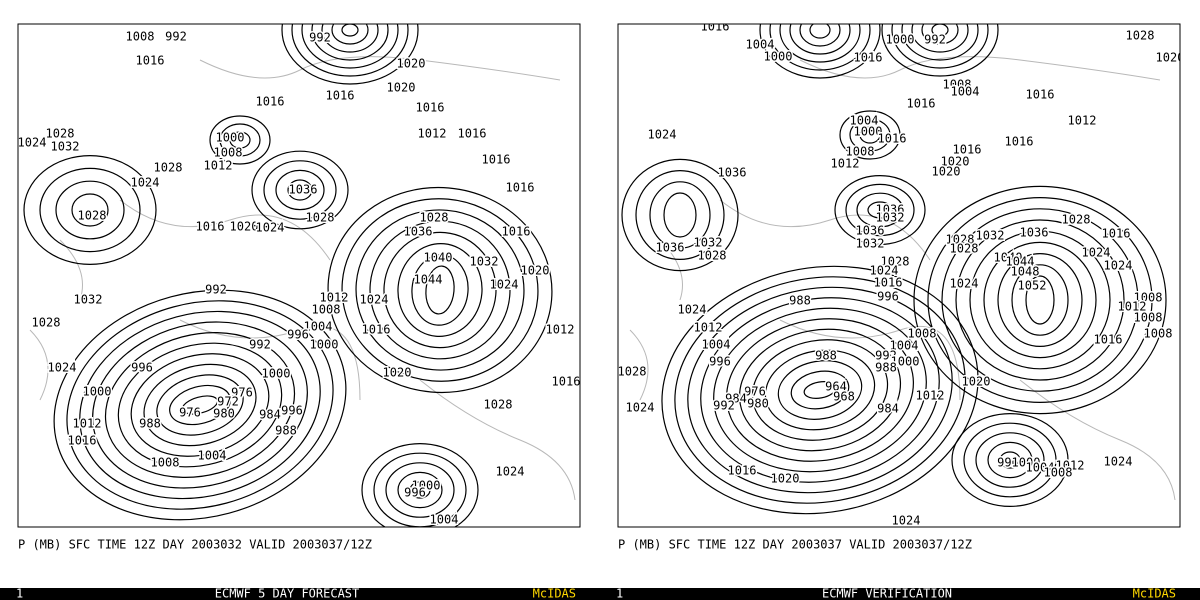 The image size is (1200, 600). What do you see at coordinates (287, 593) in the screenshot?
I see `footer-title: ECMWF 5 DAY FORECAST` at bounding box center [287, 593].